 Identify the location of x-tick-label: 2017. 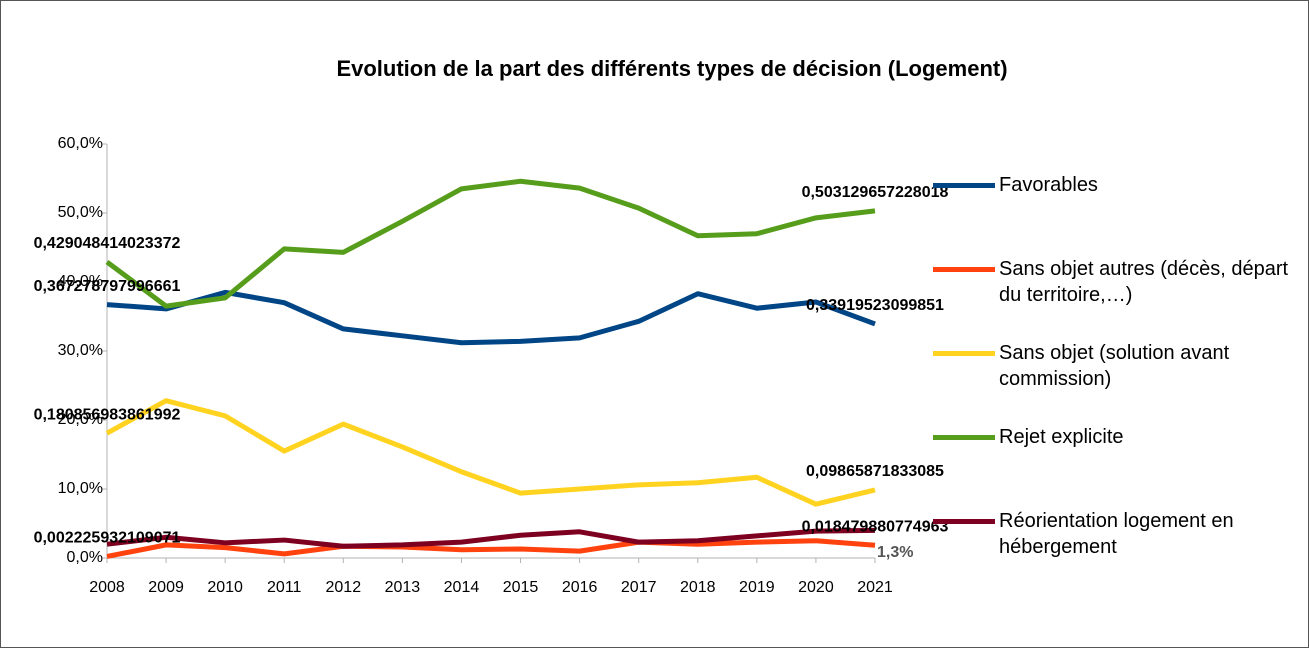
(639, 587).